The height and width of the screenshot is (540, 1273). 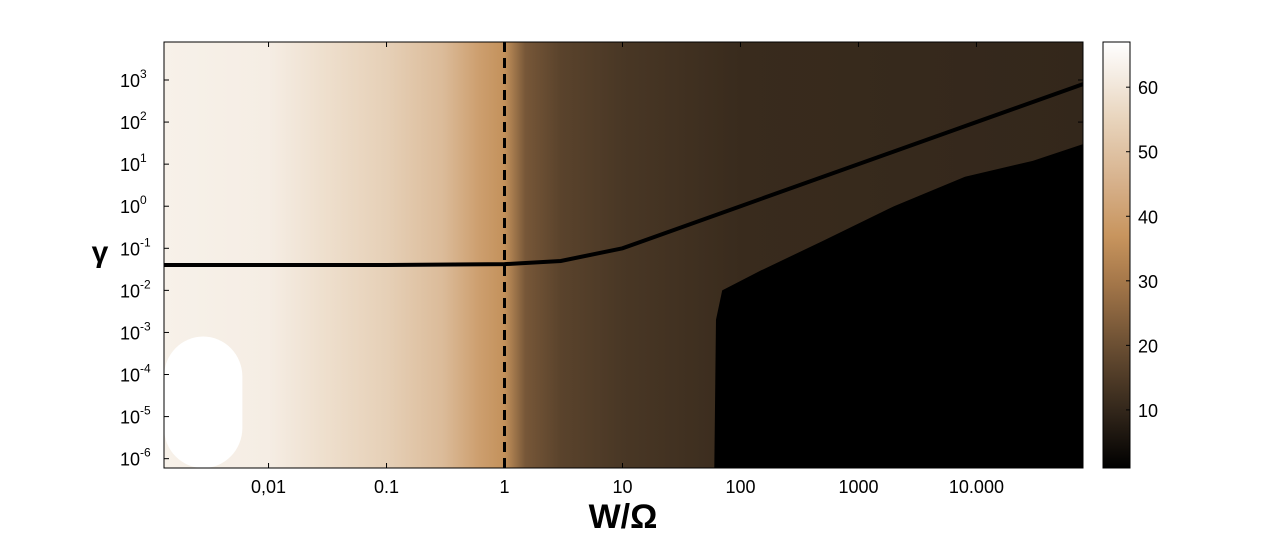 What do you see at coordinates (133, 79) in the screenshot?
I see `y-tick-label: 10³` at bounding box center [133, 79].